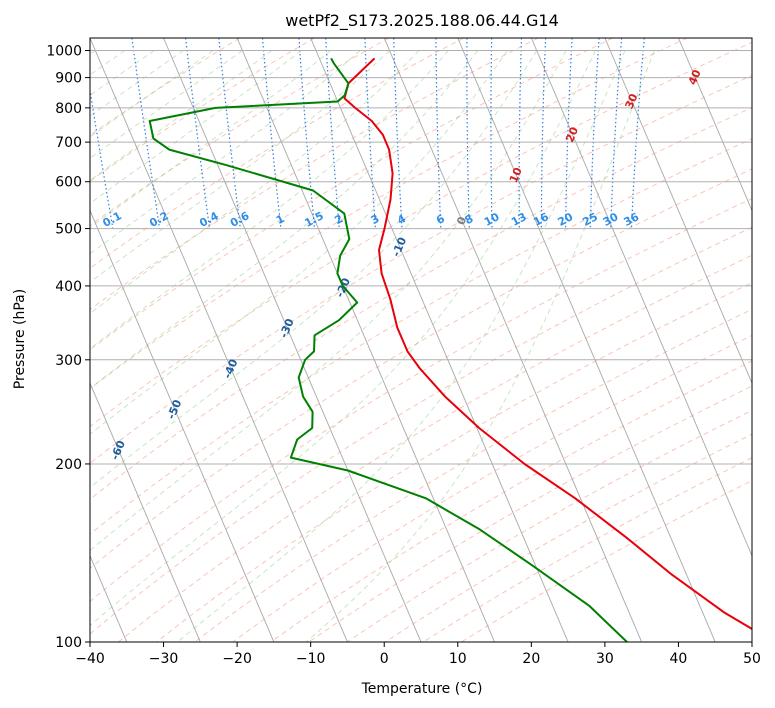 Image resolution: width=775 pixels, height=708 pixels. Describe the element at coordinates (440, 219) in the screenshot. I see `mixing-ratio-label: 6` at that location.